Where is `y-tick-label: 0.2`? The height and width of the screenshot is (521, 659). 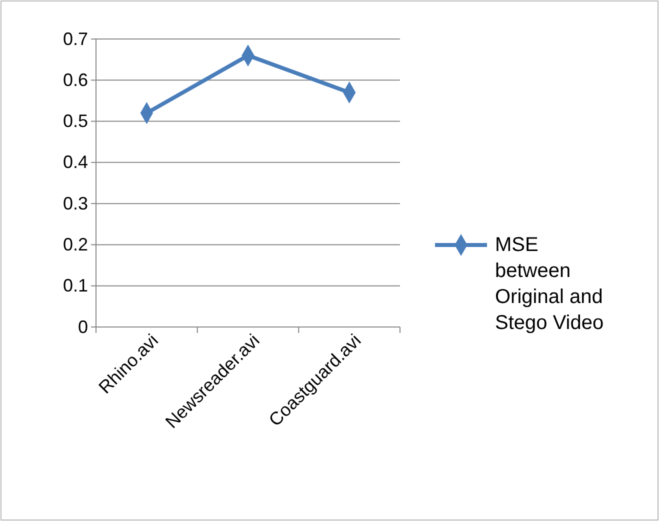
y-tick-label: 0.2 is located at coordinates (75, 244).